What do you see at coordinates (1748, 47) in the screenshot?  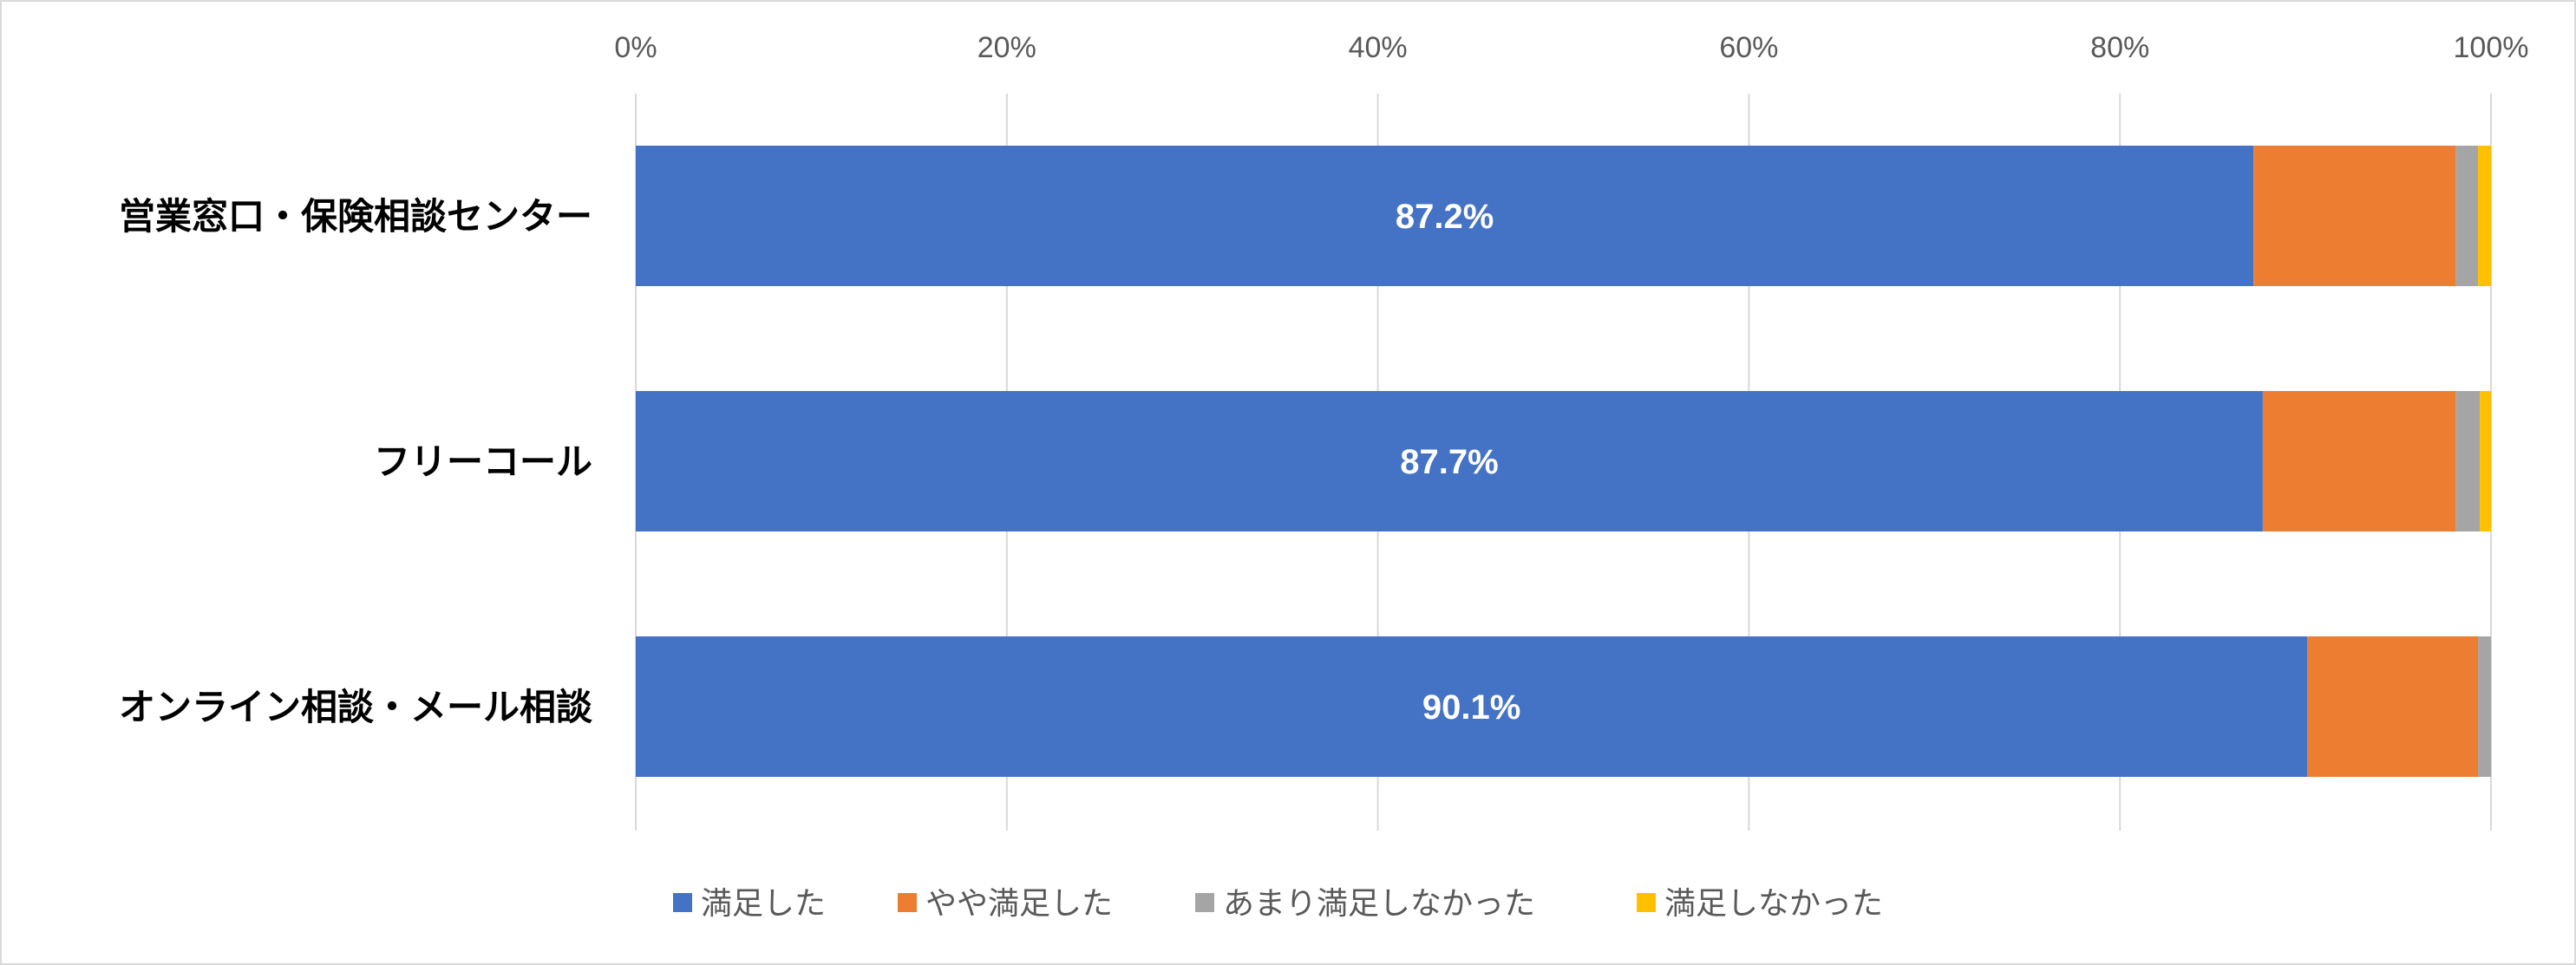 I see `x-tick-label: 60%` at bounding box center [1748, 47].